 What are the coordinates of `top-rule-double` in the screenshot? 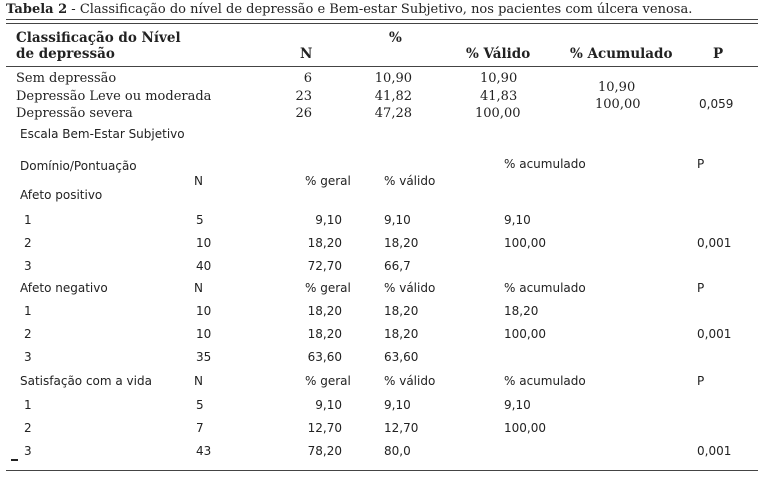 It's located at (382, 23).